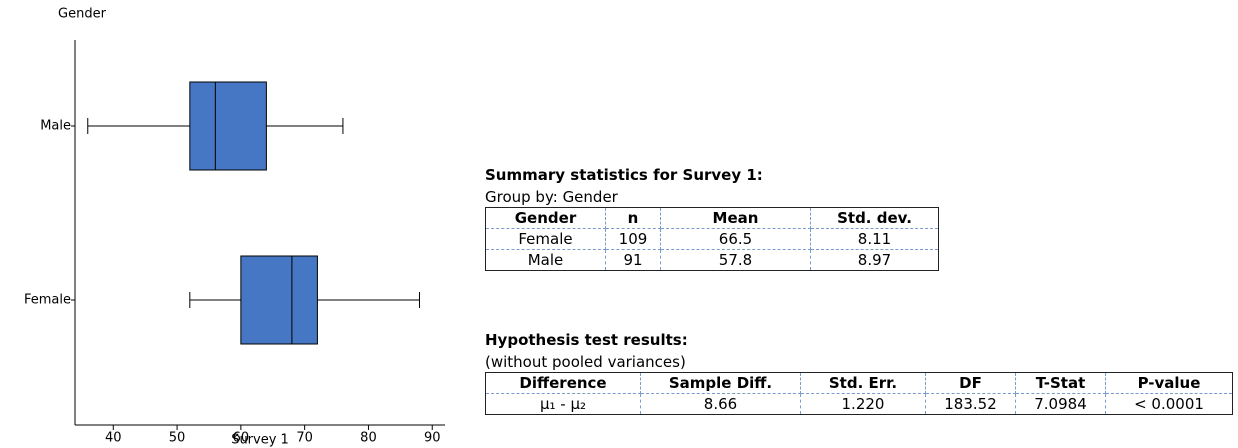  I want to click on table-cell: 7.0984, so click(1060, 404).